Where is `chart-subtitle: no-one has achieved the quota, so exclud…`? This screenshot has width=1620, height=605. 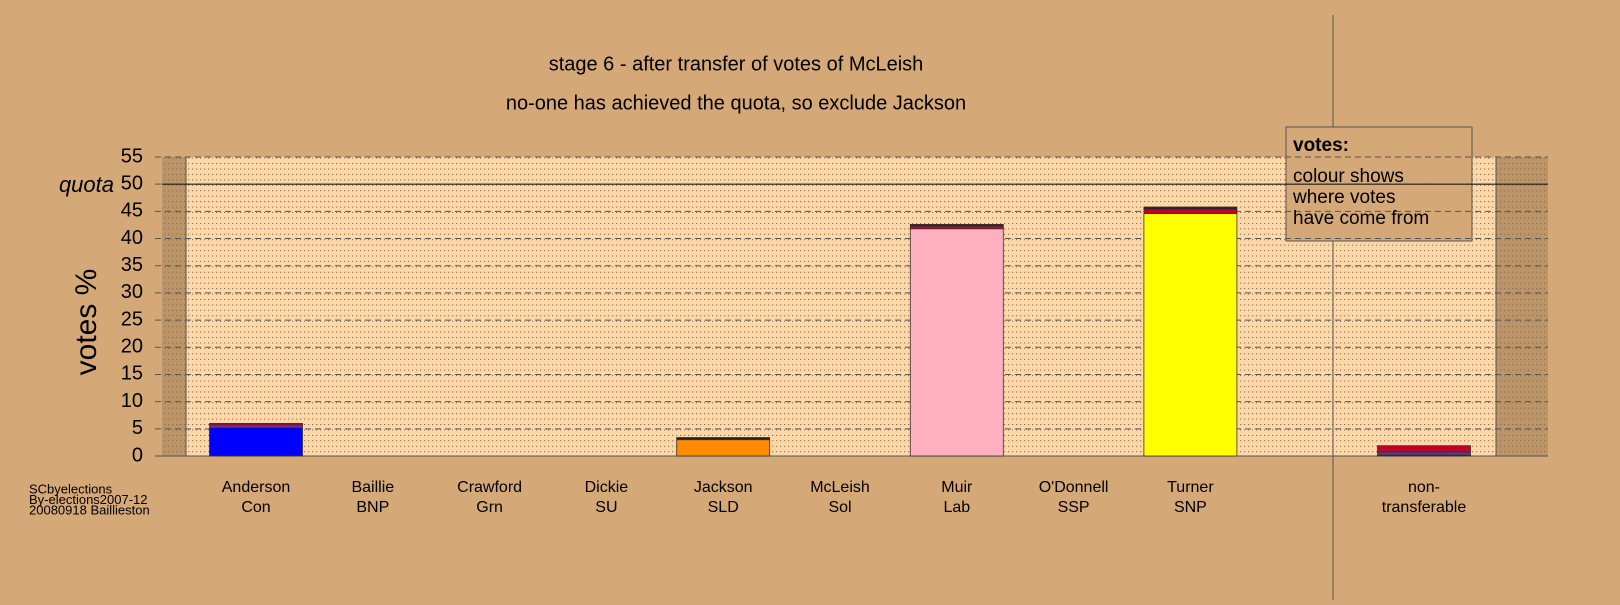 chart-subtitle: no-one has achieved the quota, so exclud… is located at coordinates (736, 103).